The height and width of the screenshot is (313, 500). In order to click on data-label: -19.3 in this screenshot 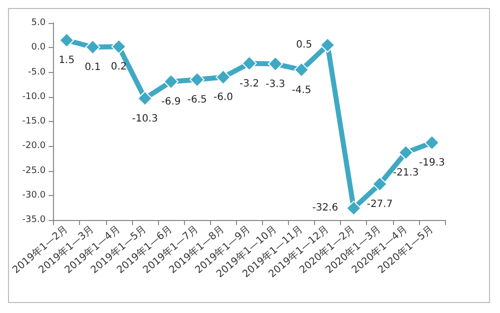, I will do `click(432, 163)`.